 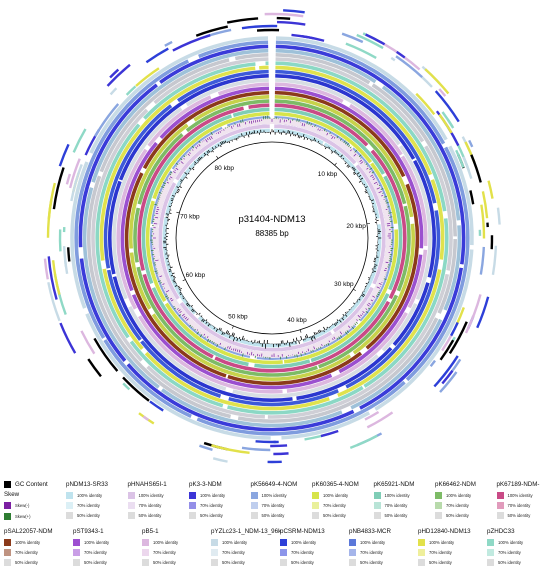 I want to click on identity-label: 70% identity, so click(x=273, y=505).